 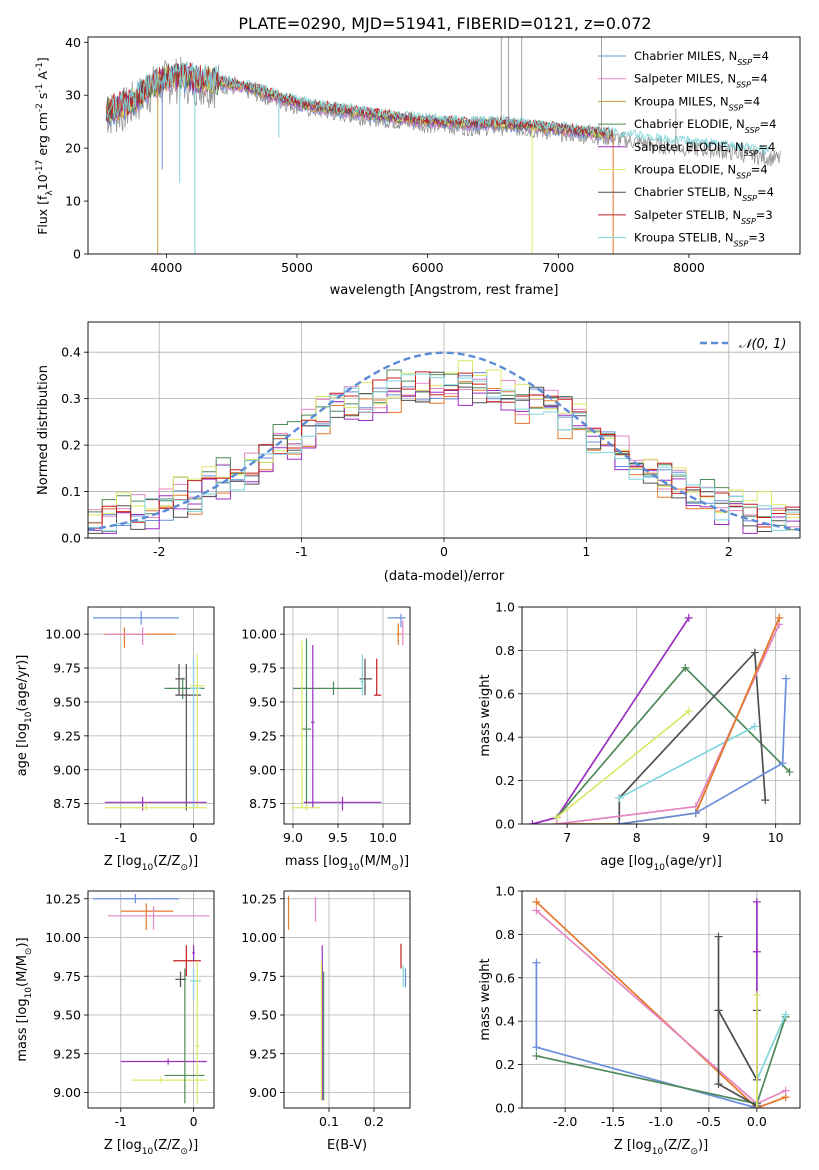 What do you see at coordinates (166, 1145) in the screenshot?
I see `x-axis-label-part: (Z/Z` at bounding box center [166, 1145].